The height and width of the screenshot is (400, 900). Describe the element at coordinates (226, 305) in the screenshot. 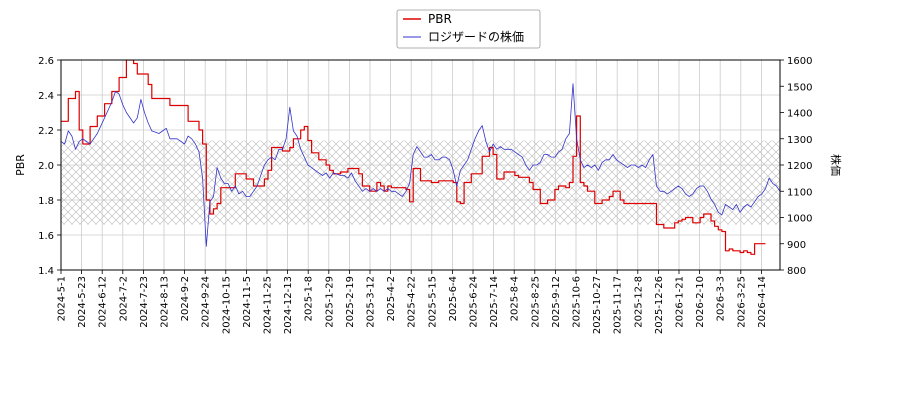

I see `x-tick-label: 2024-10-15` at that location.